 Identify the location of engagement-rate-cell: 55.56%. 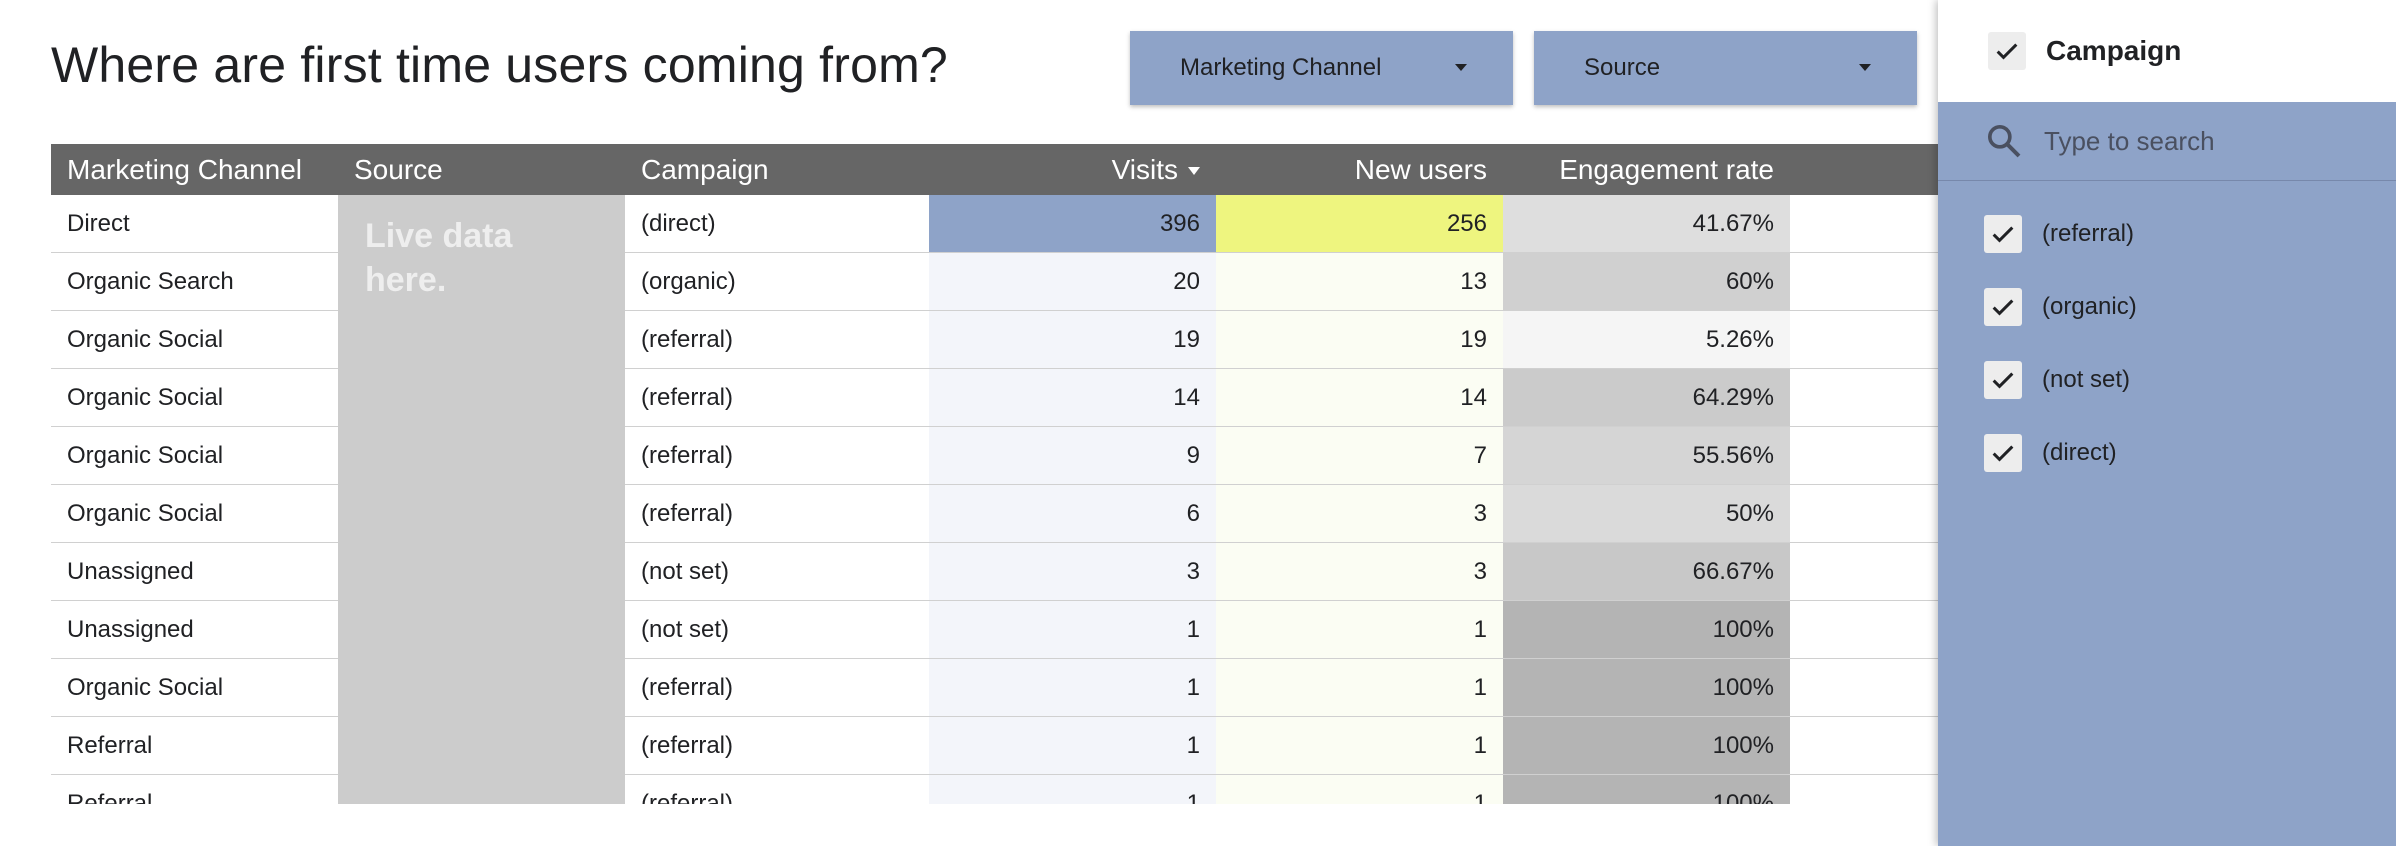
(1646, 455).